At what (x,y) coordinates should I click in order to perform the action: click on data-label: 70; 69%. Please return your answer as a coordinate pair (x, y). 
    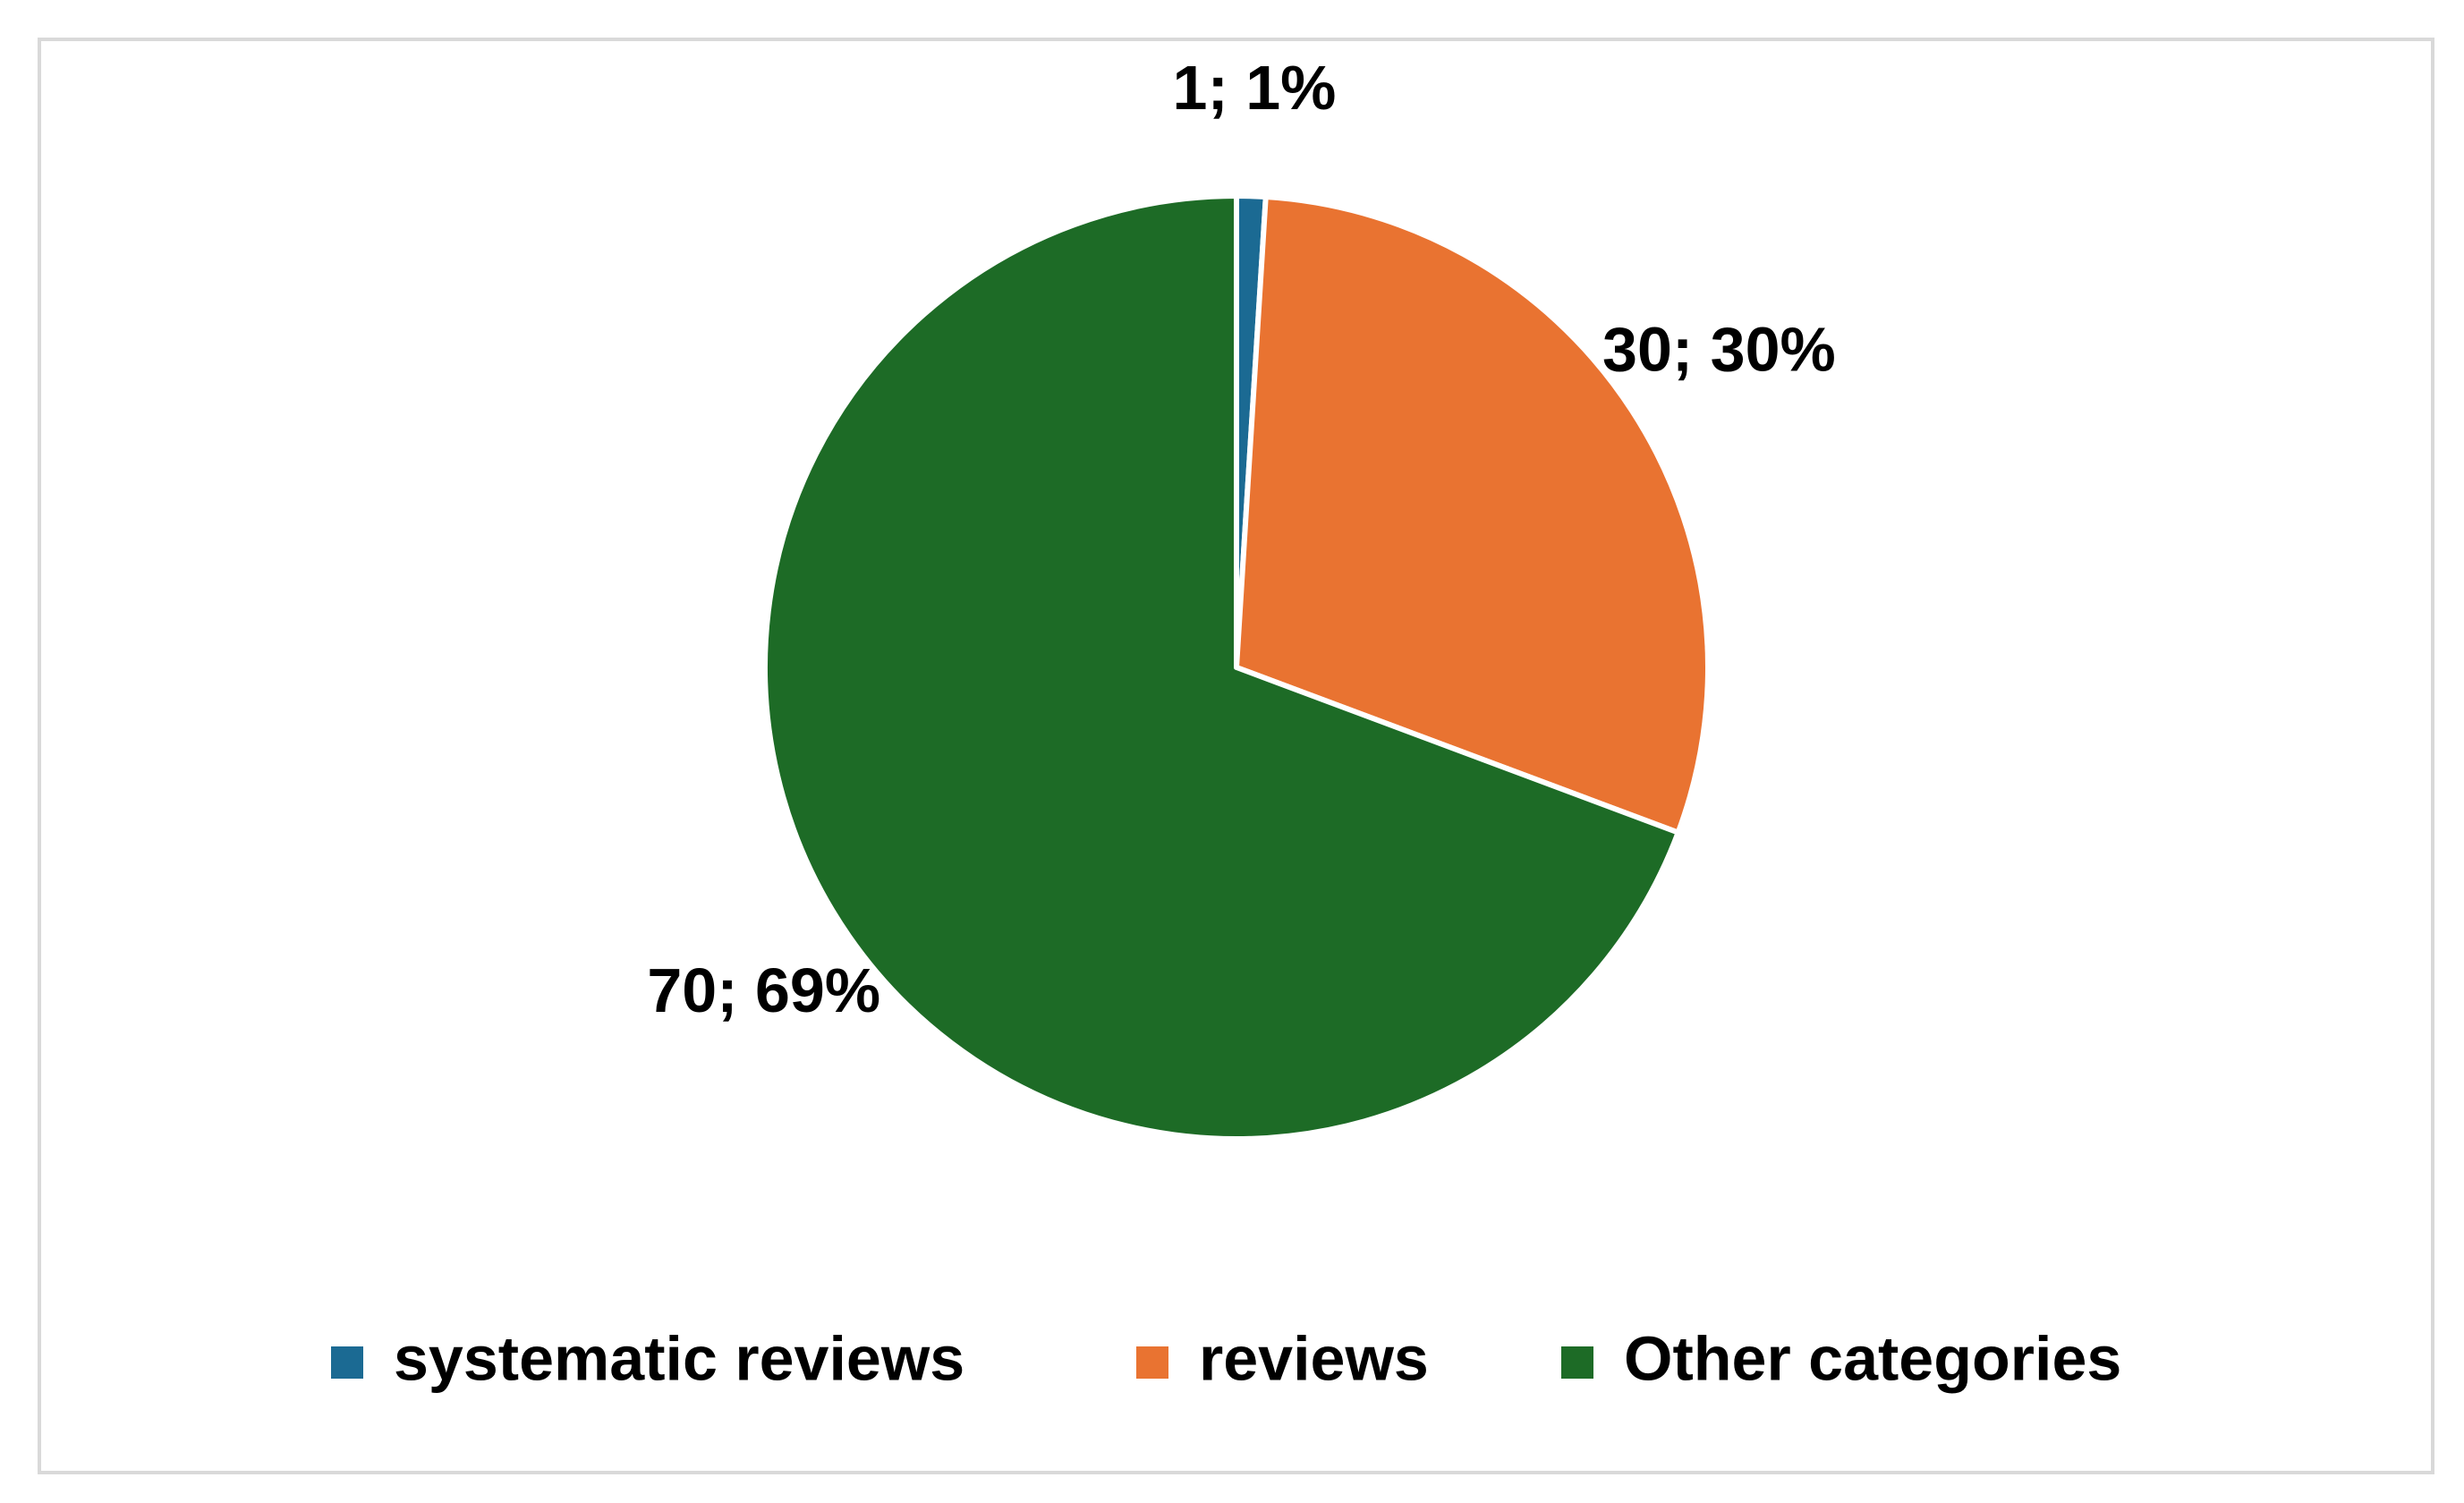
    Looking at the image, I should click on (763, 990).